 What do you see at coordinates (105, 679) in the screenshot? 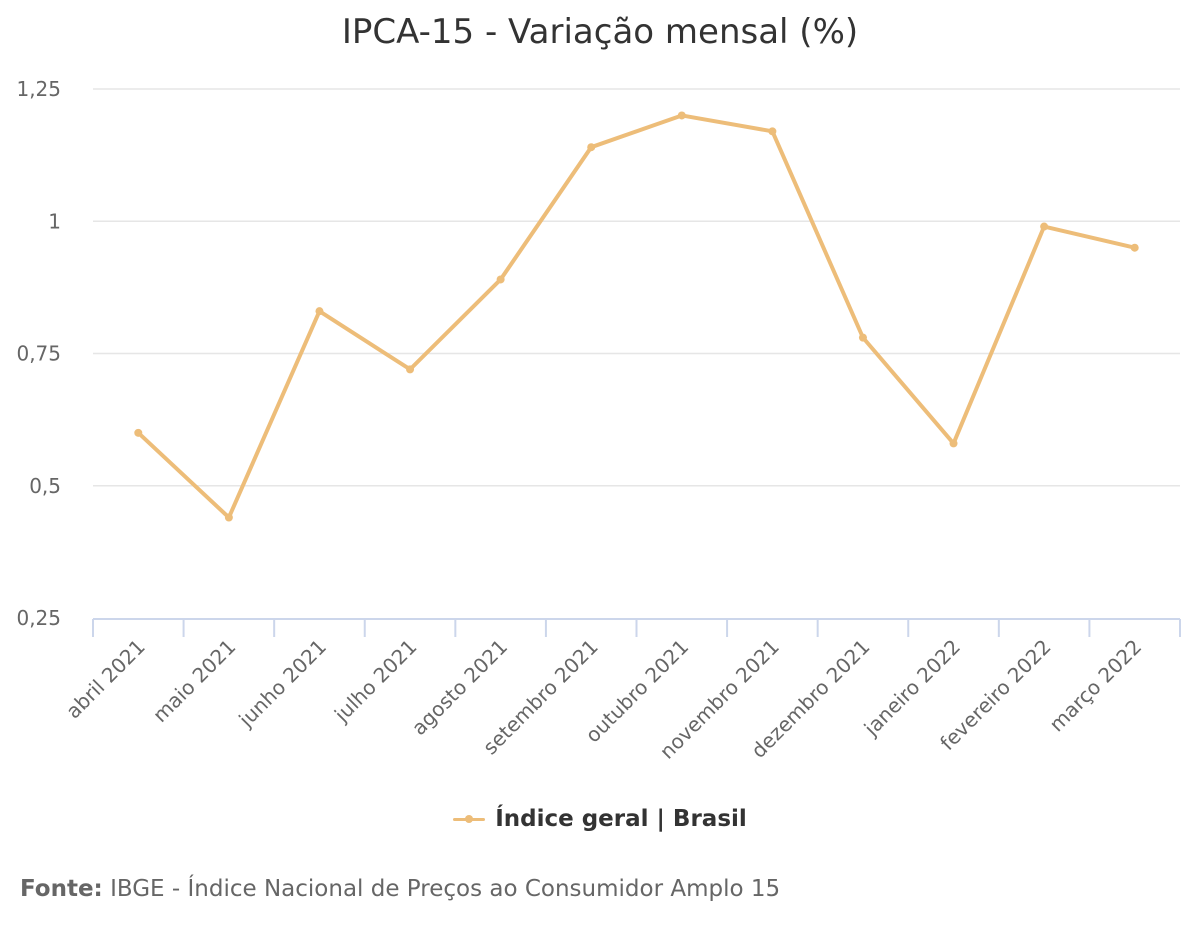
I see `x-tick-label: abril 2021` at bounding box center [105, 679].